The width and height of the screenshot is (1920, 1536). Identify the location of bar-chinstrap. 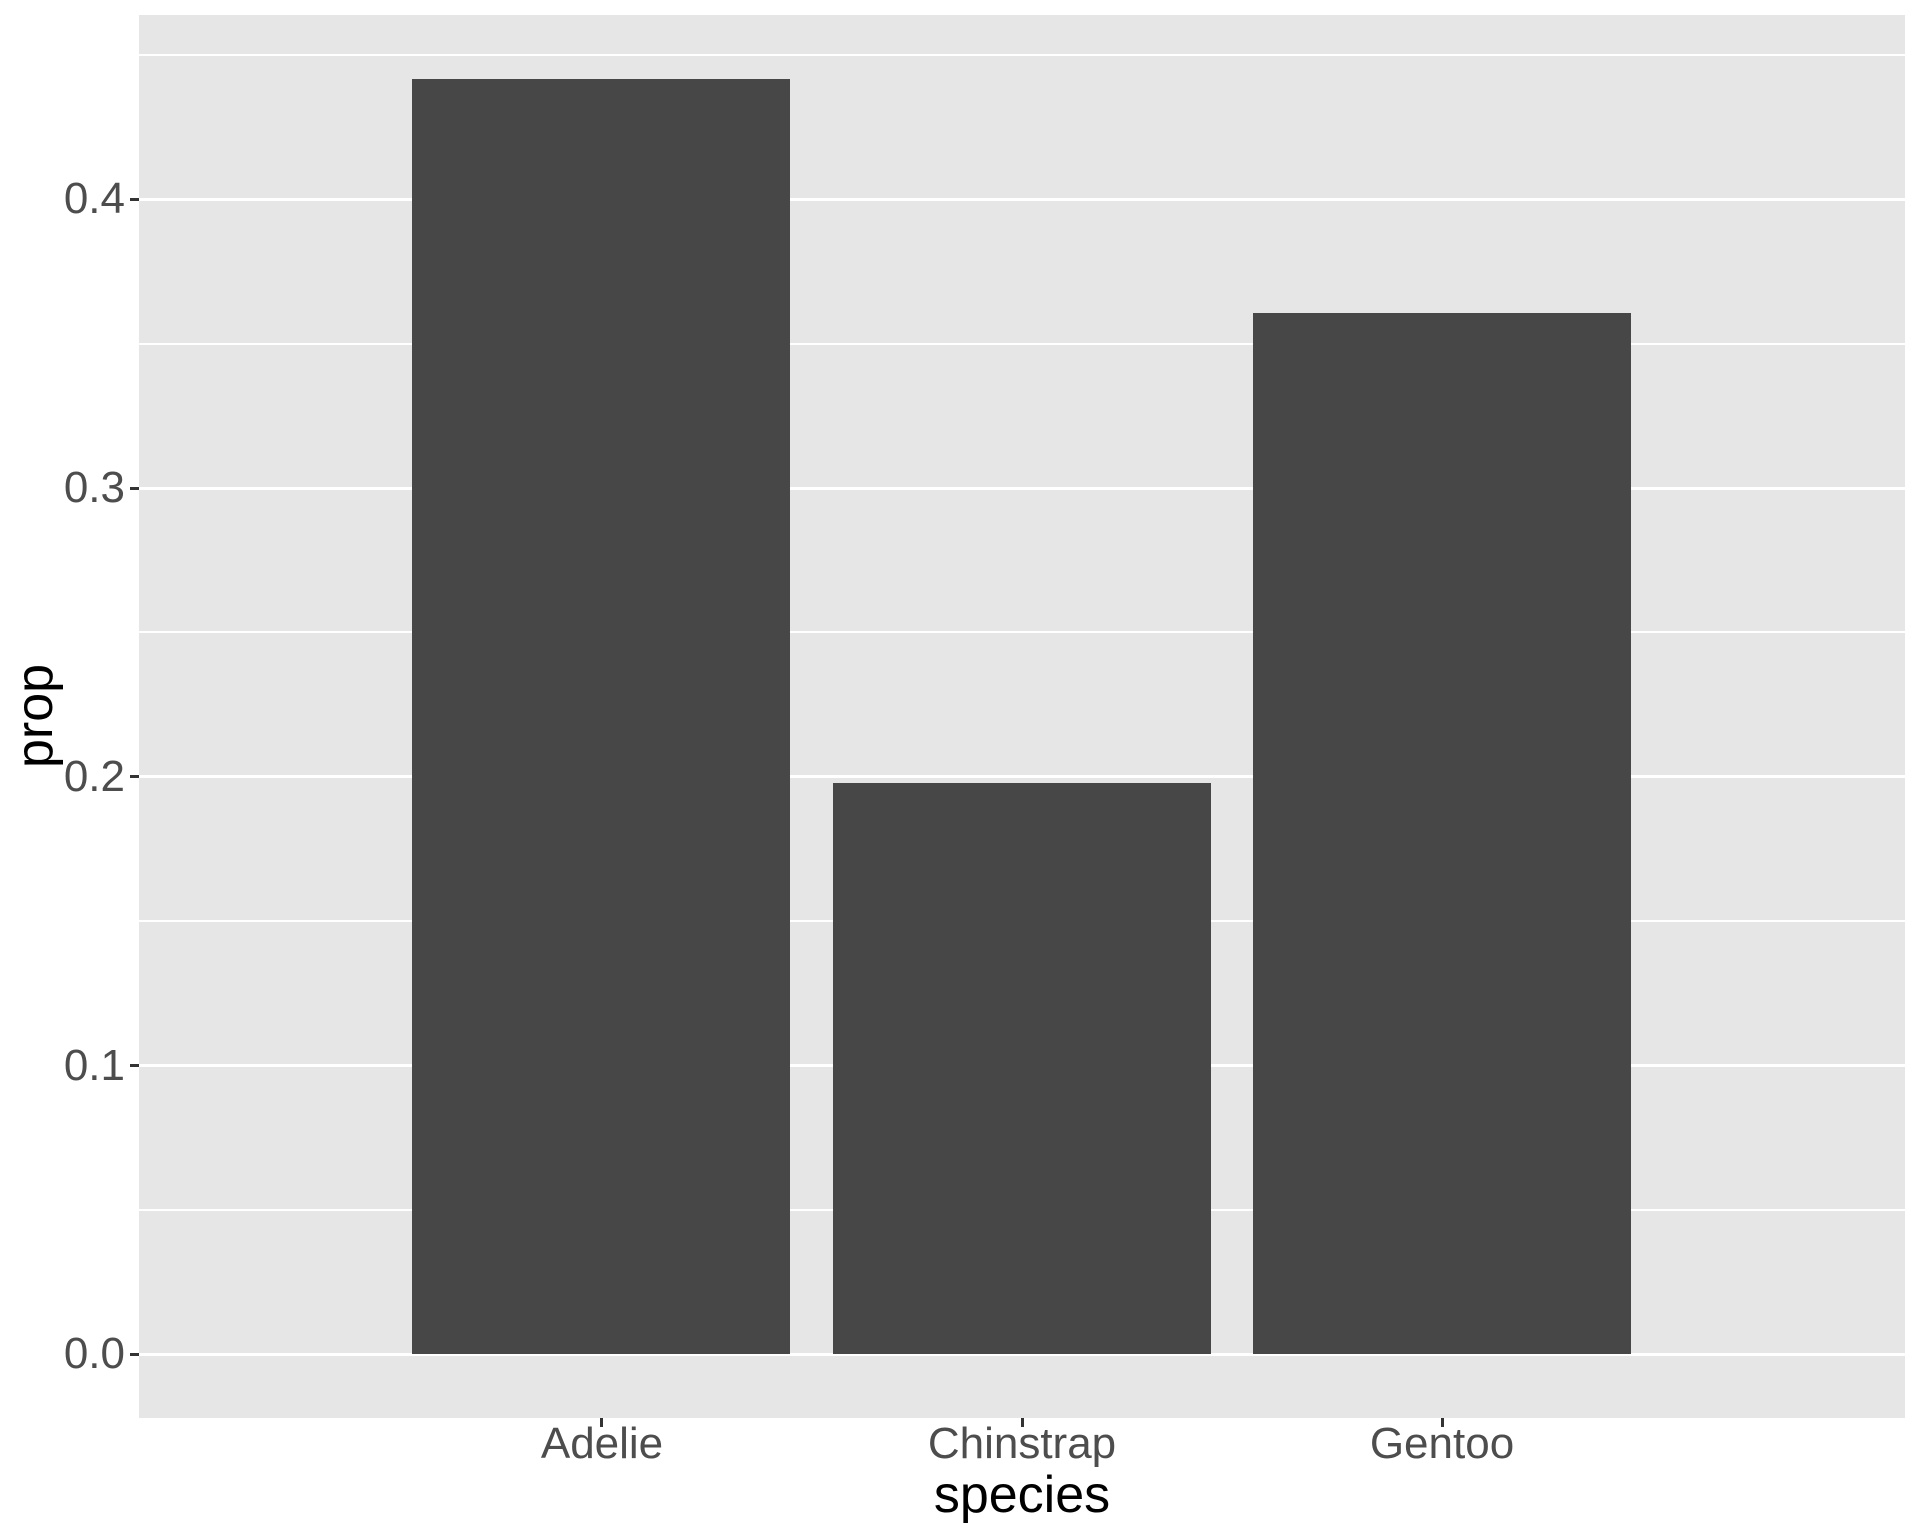
(1022, 1068).